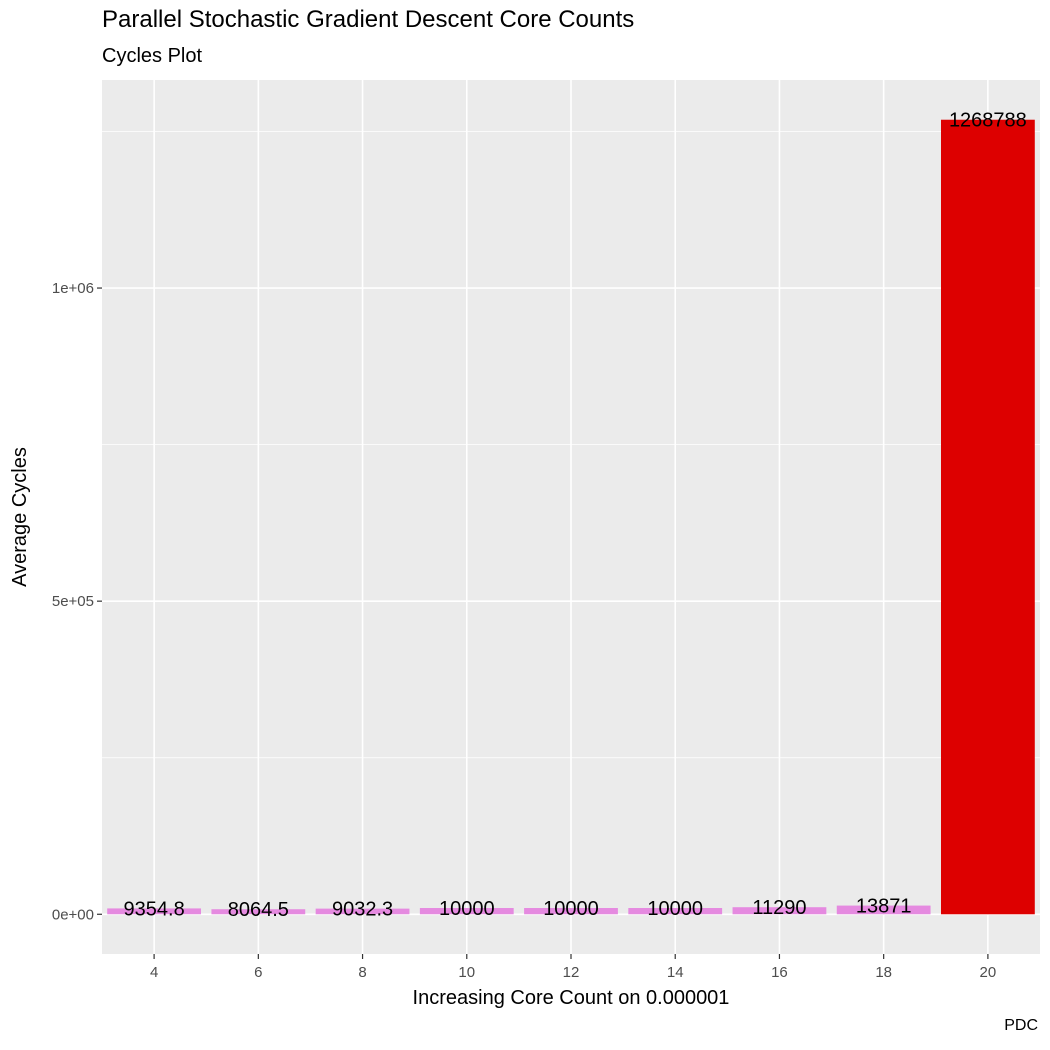 The height and width of the screenshot is (1050, 1050). I want to click on bar-value-label: 9032.3, so click(362, 910).